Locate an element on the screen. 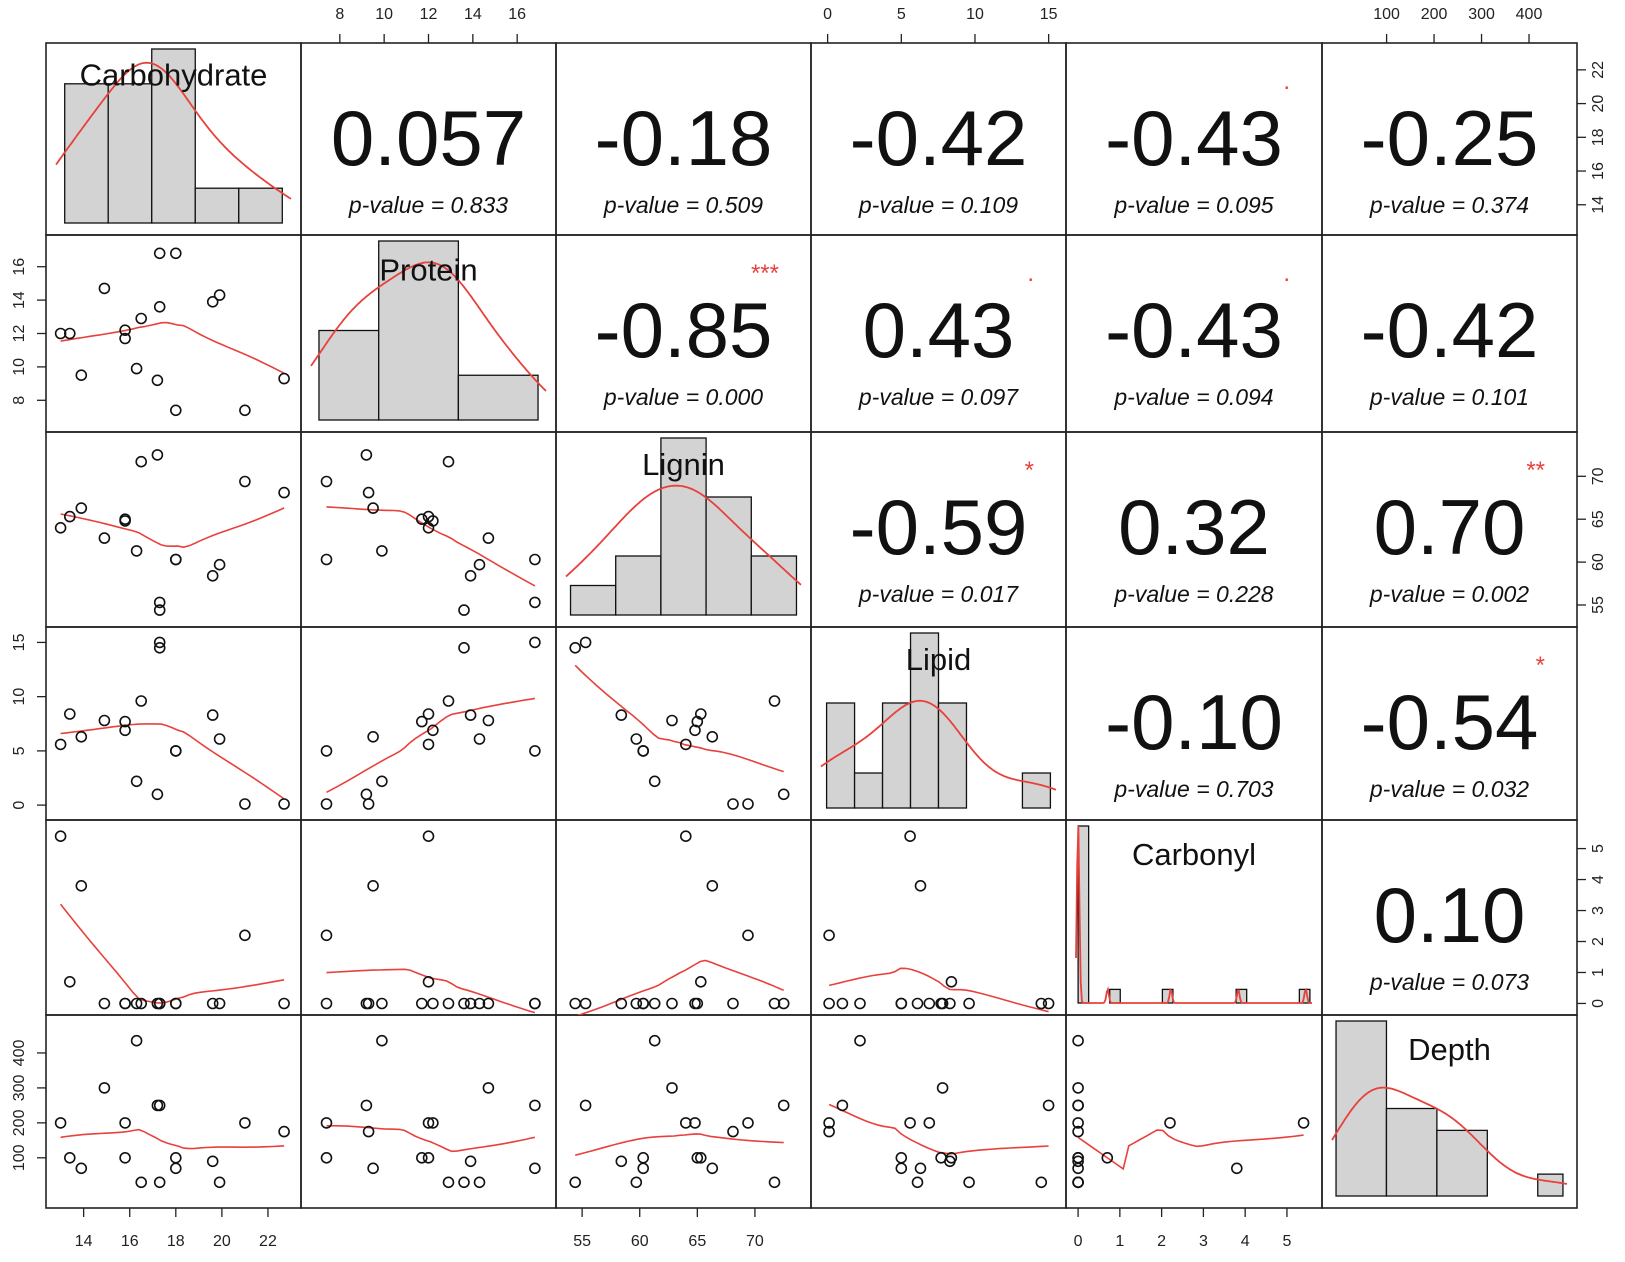  variable-label-depth: Depth is located at coordinates (1449, 1049).